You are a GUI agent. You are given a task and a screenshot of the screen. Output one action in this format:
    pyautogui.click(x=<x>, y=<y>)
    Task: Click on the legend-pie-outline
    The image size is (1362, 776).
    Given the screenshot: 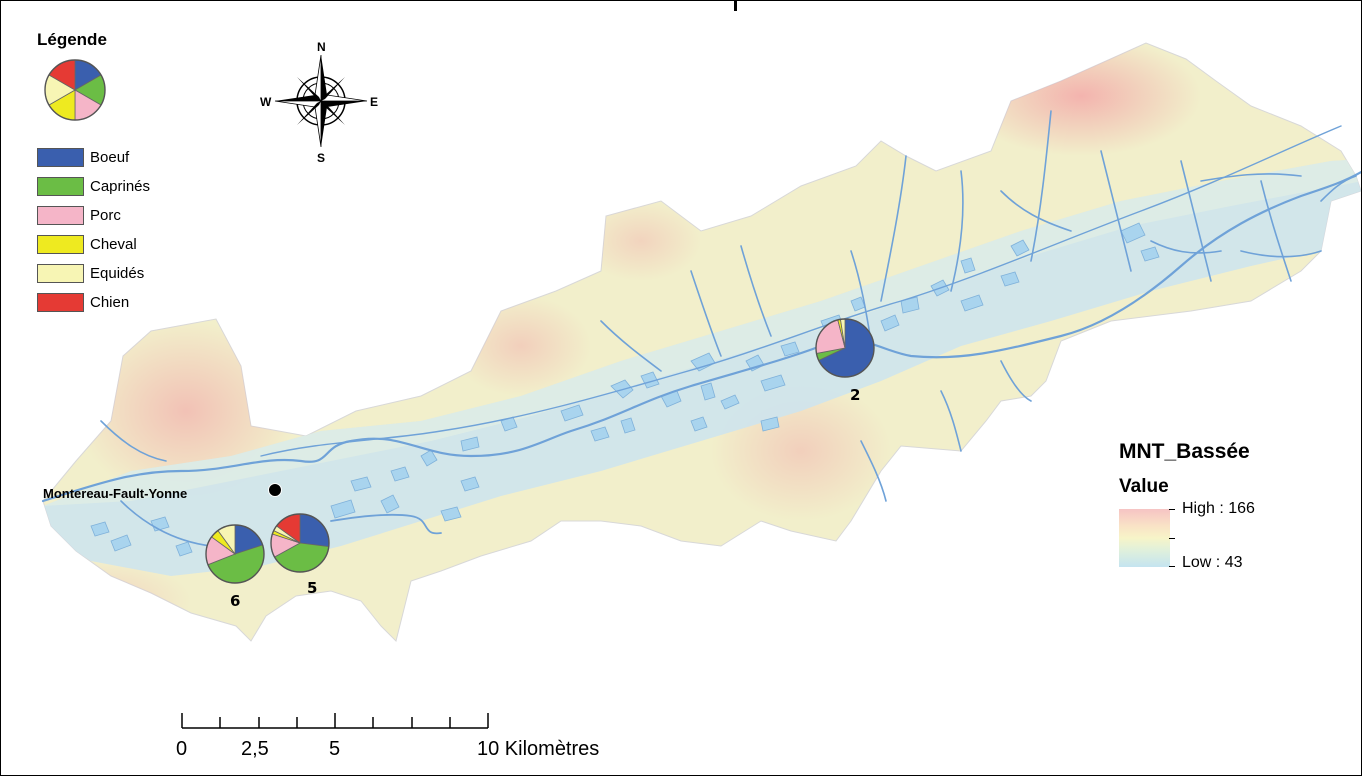 What is the action you would take?
    pyautogui.click(x=75, y=90)
    